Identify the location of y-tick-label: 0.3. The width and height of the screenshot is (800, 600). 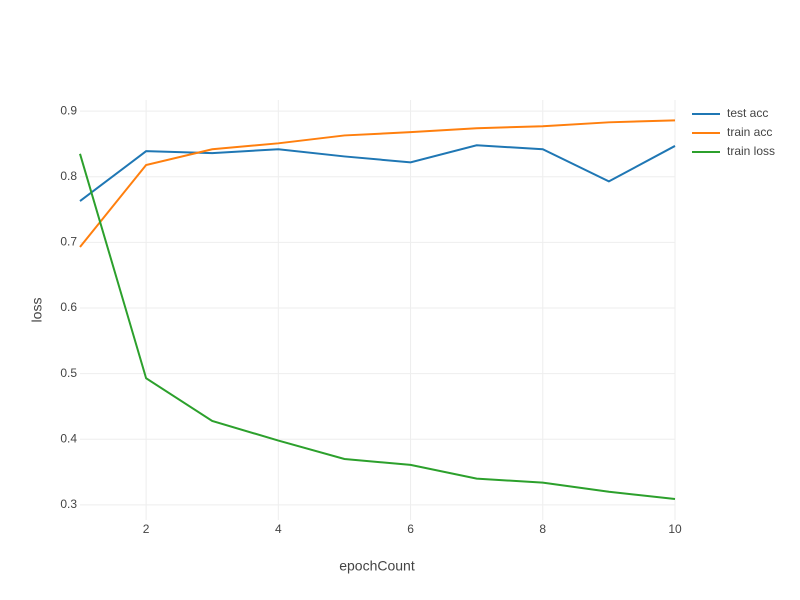
(68, 504).